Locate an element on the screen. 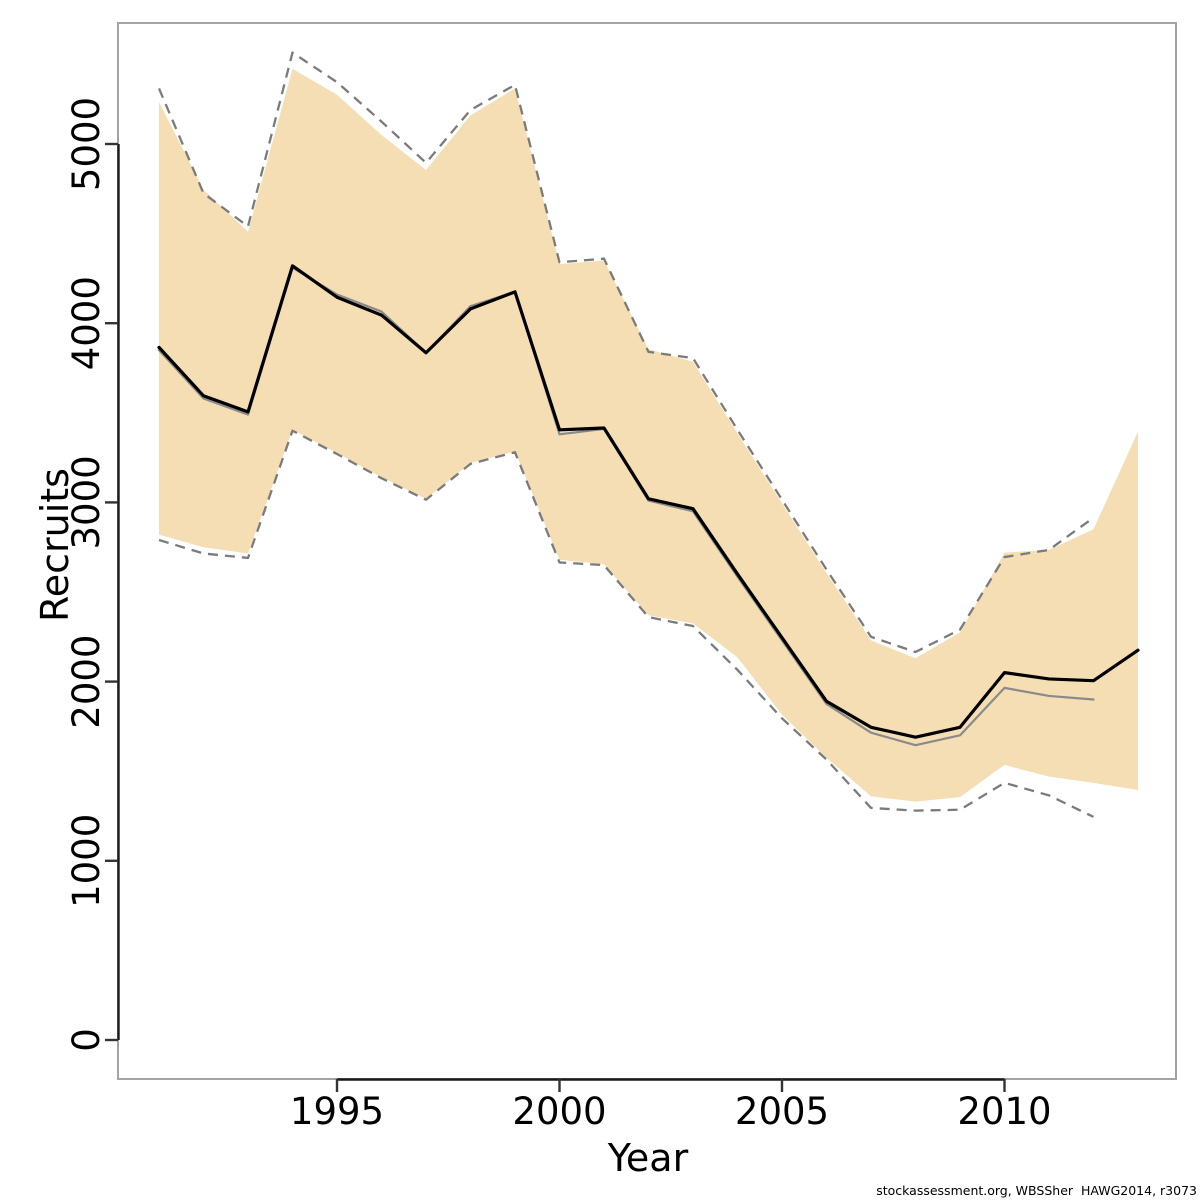 The image size is (1200, 1204). y-axis-title: Recruits is located at coordinates (55, 545).